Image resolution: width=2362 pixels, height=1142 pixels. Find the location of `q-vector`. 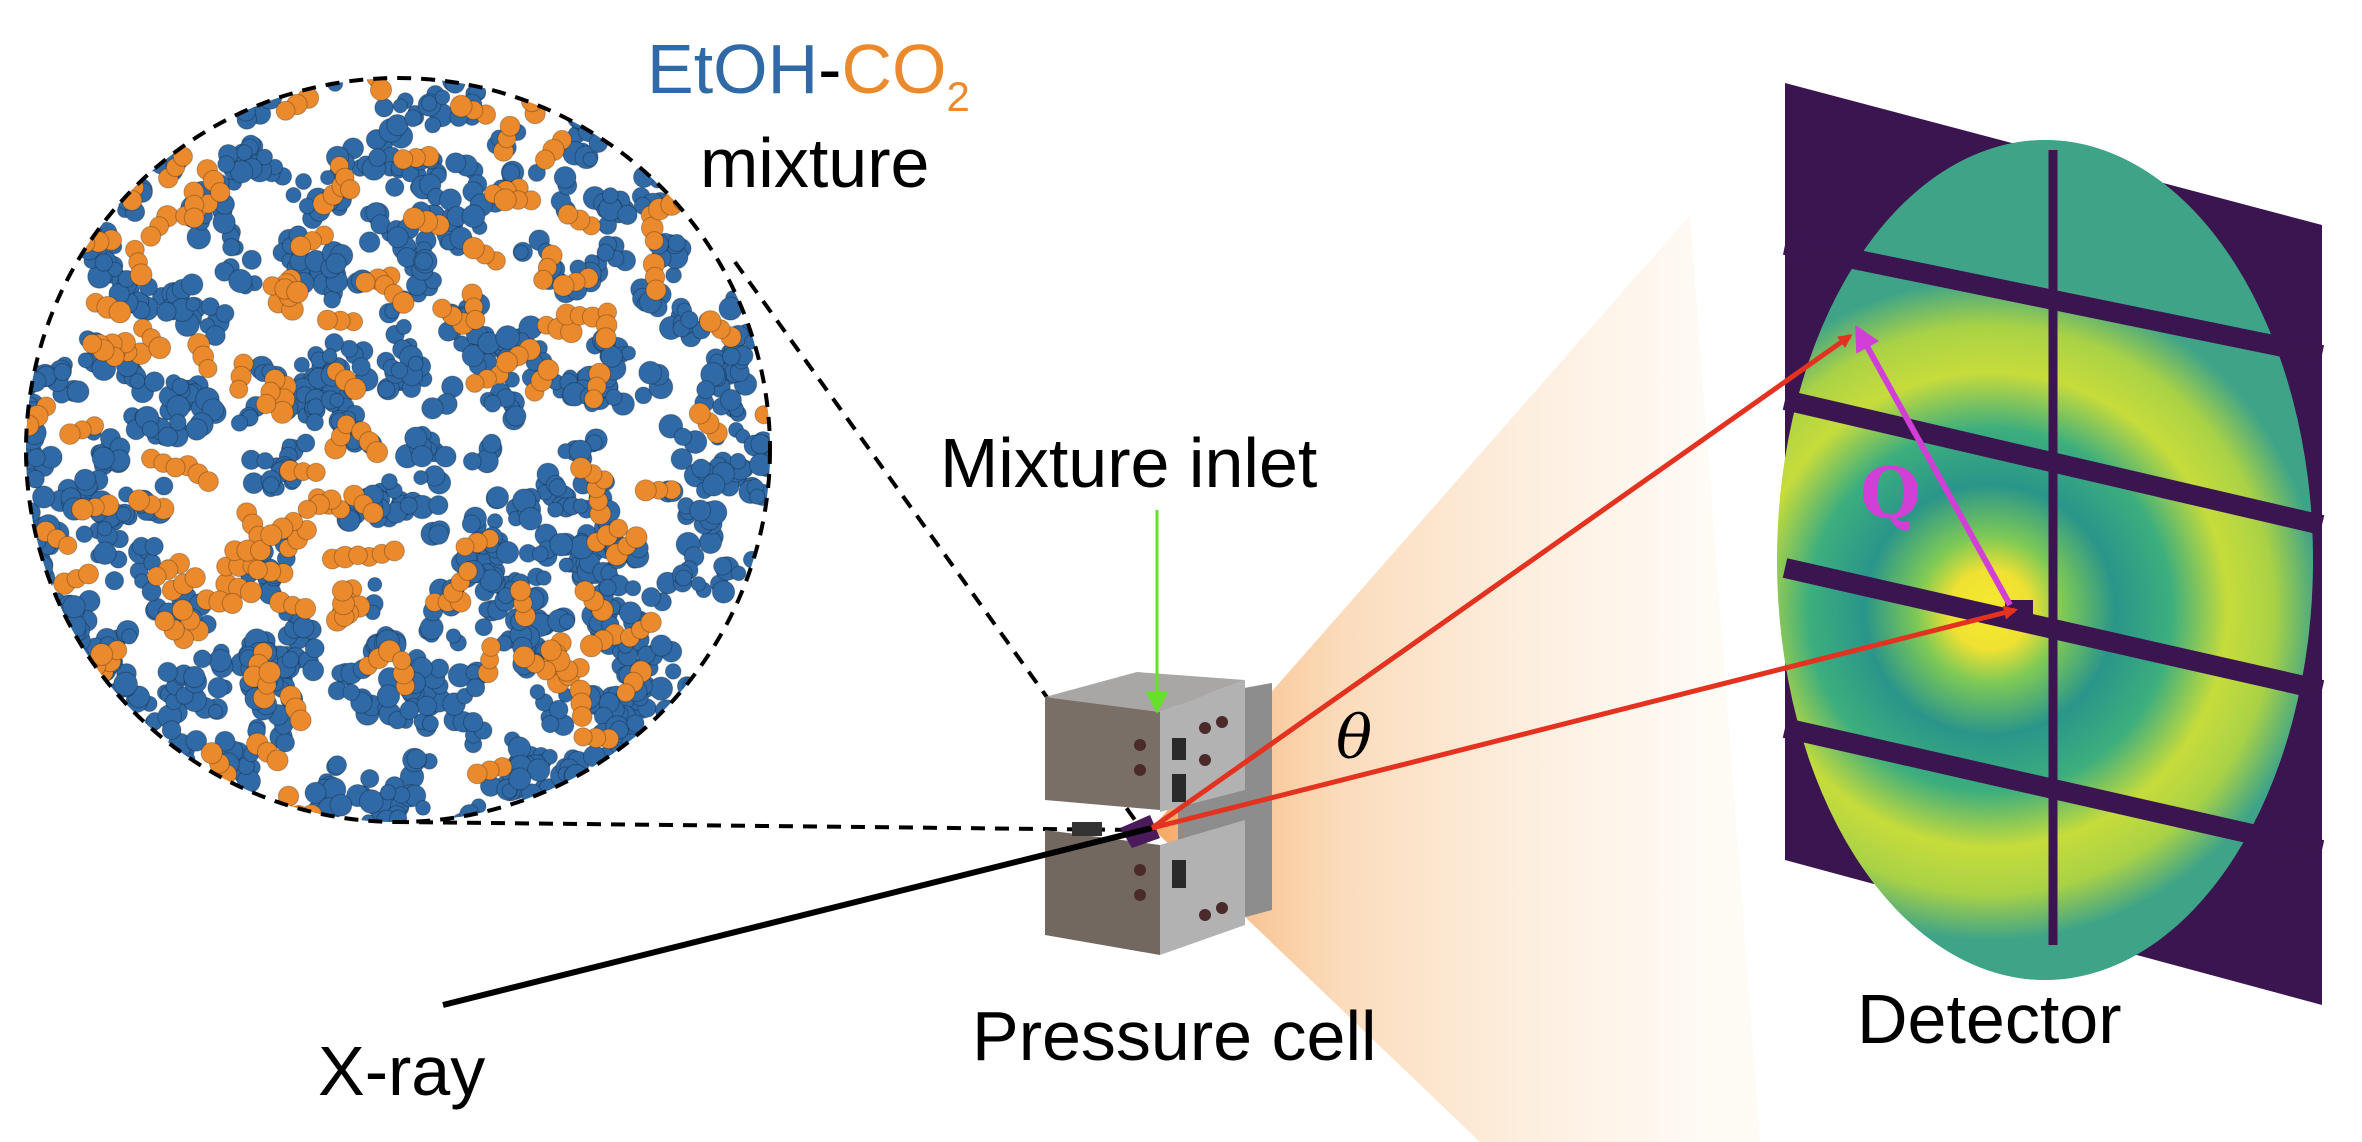

q-vector is located at coordinates (1934, 465).